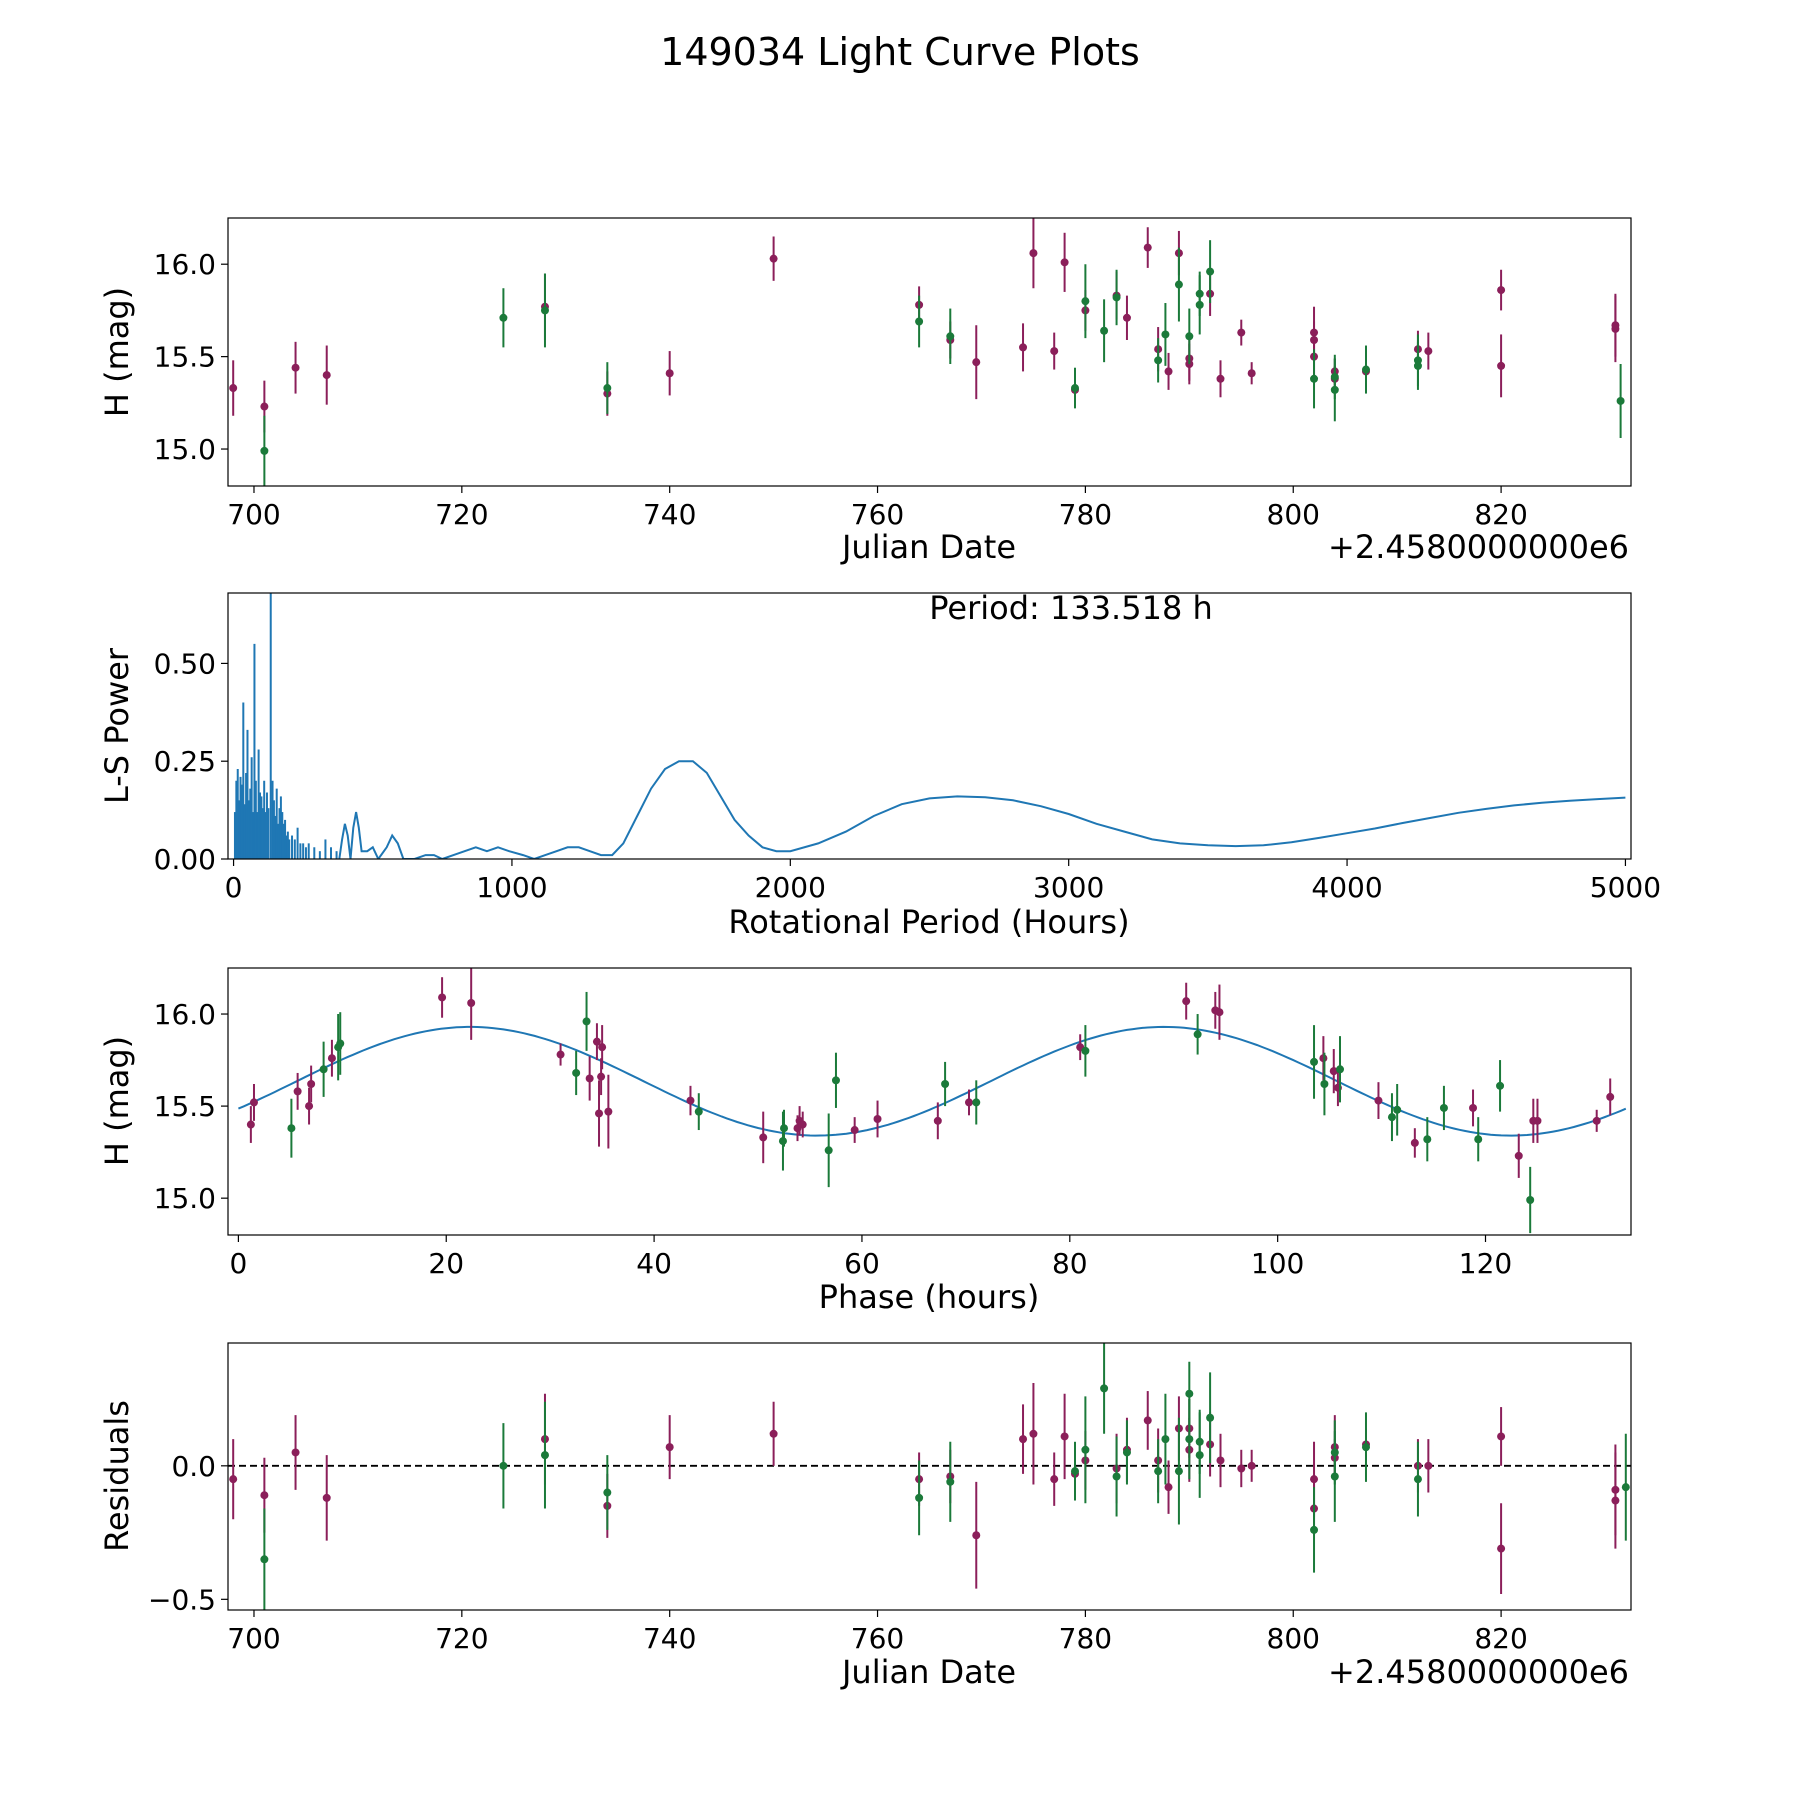 Image resolution: width=1800 pixels, height=1800 pixels. Describe the element at coordinates (117, 352) in the screenshot. I see `lightcurve-ylabel: H (mag)` at that location.